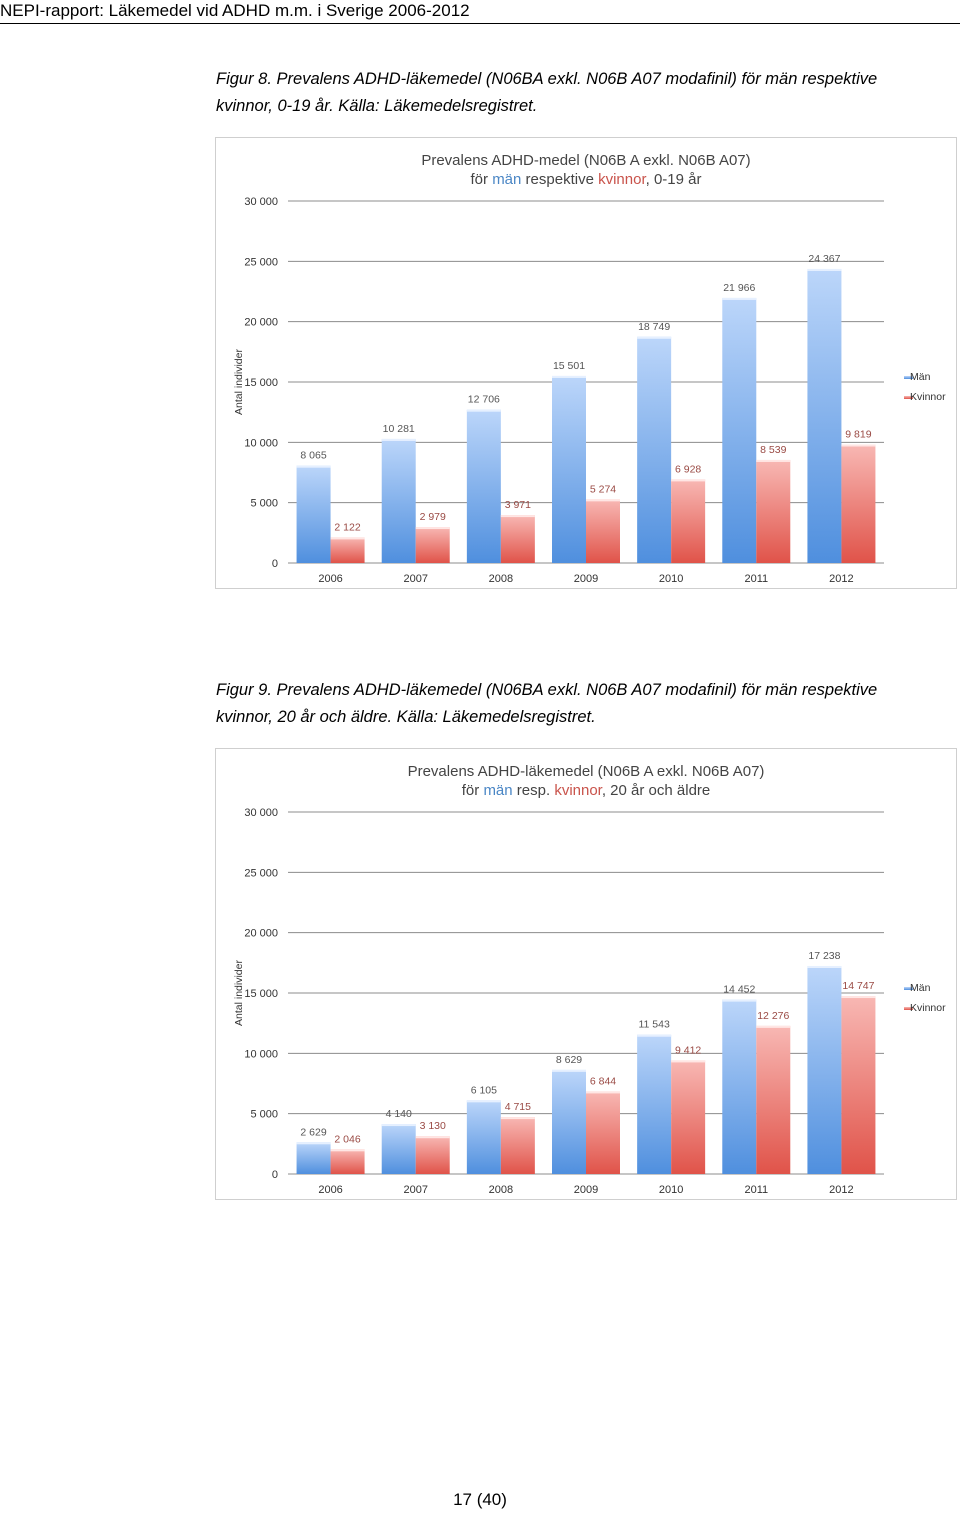 The image size is (960, 1515). Describe the element at coordinates (654, 327) in the screenshot. I see `data-label-men: 18 749` at that location.